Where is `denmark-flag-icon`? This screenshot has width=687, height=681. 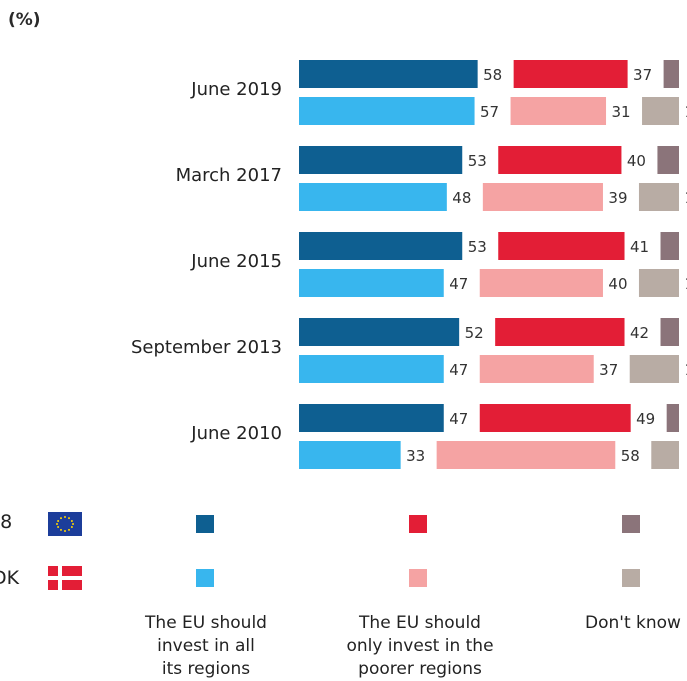 denmark-flag-icon is located at coordinates (65, 578).